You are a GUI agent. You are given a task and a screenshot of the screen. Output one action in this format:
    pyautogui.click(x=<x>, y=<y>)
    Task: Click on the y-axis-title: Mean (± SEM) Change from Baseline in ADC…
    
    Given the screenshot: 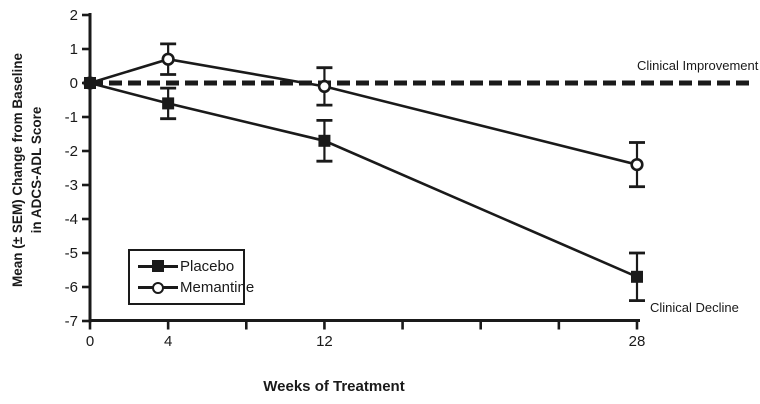 What is the action you would take?
    pyautogui.click(x=28, y=170)
    